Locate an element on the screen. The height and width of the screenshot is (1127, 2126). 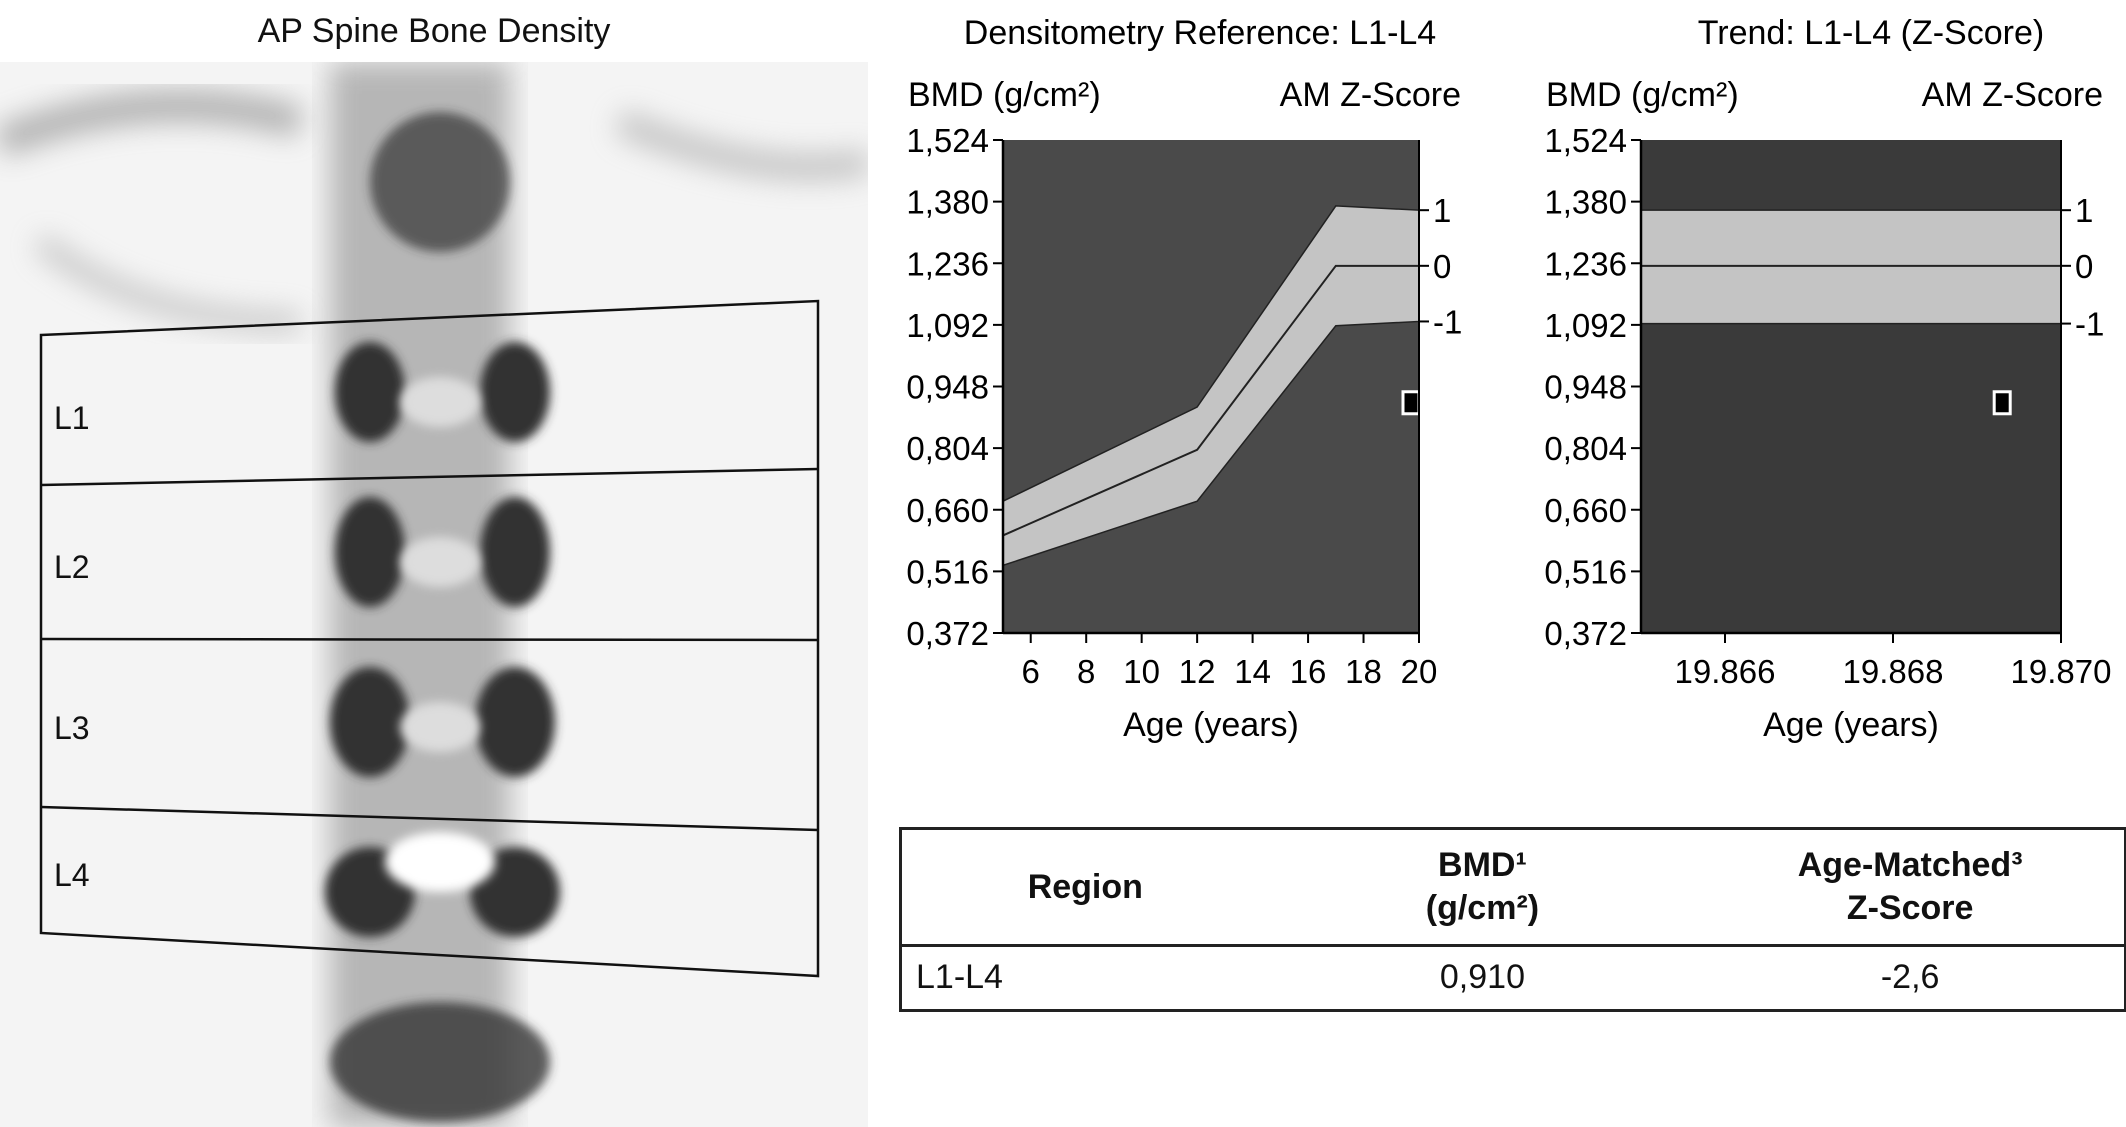
spine-title: AP Spine Bone Density is located at coordinates (434, 31).